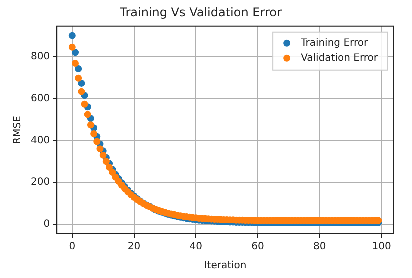 Image resolution: width=412 pixels, height=278 pixels. What do you see at coordinates (196, 247) in the screenshot?
I see `x-tick-label: 40` at bounding box center [196, 247].